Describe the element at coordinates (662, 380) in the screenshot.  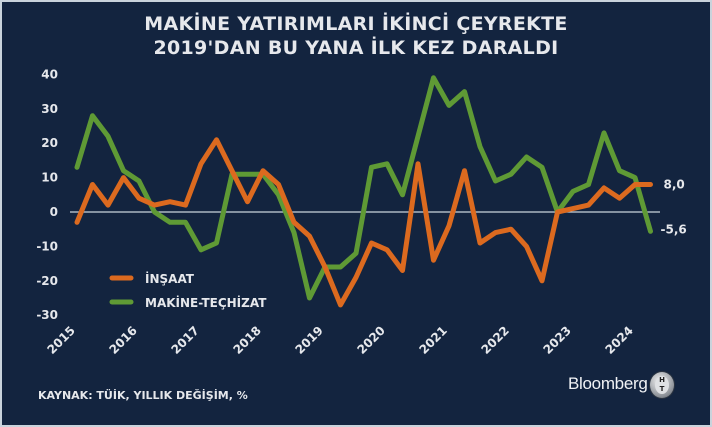
I see `logo-letter-top: H` at that location.